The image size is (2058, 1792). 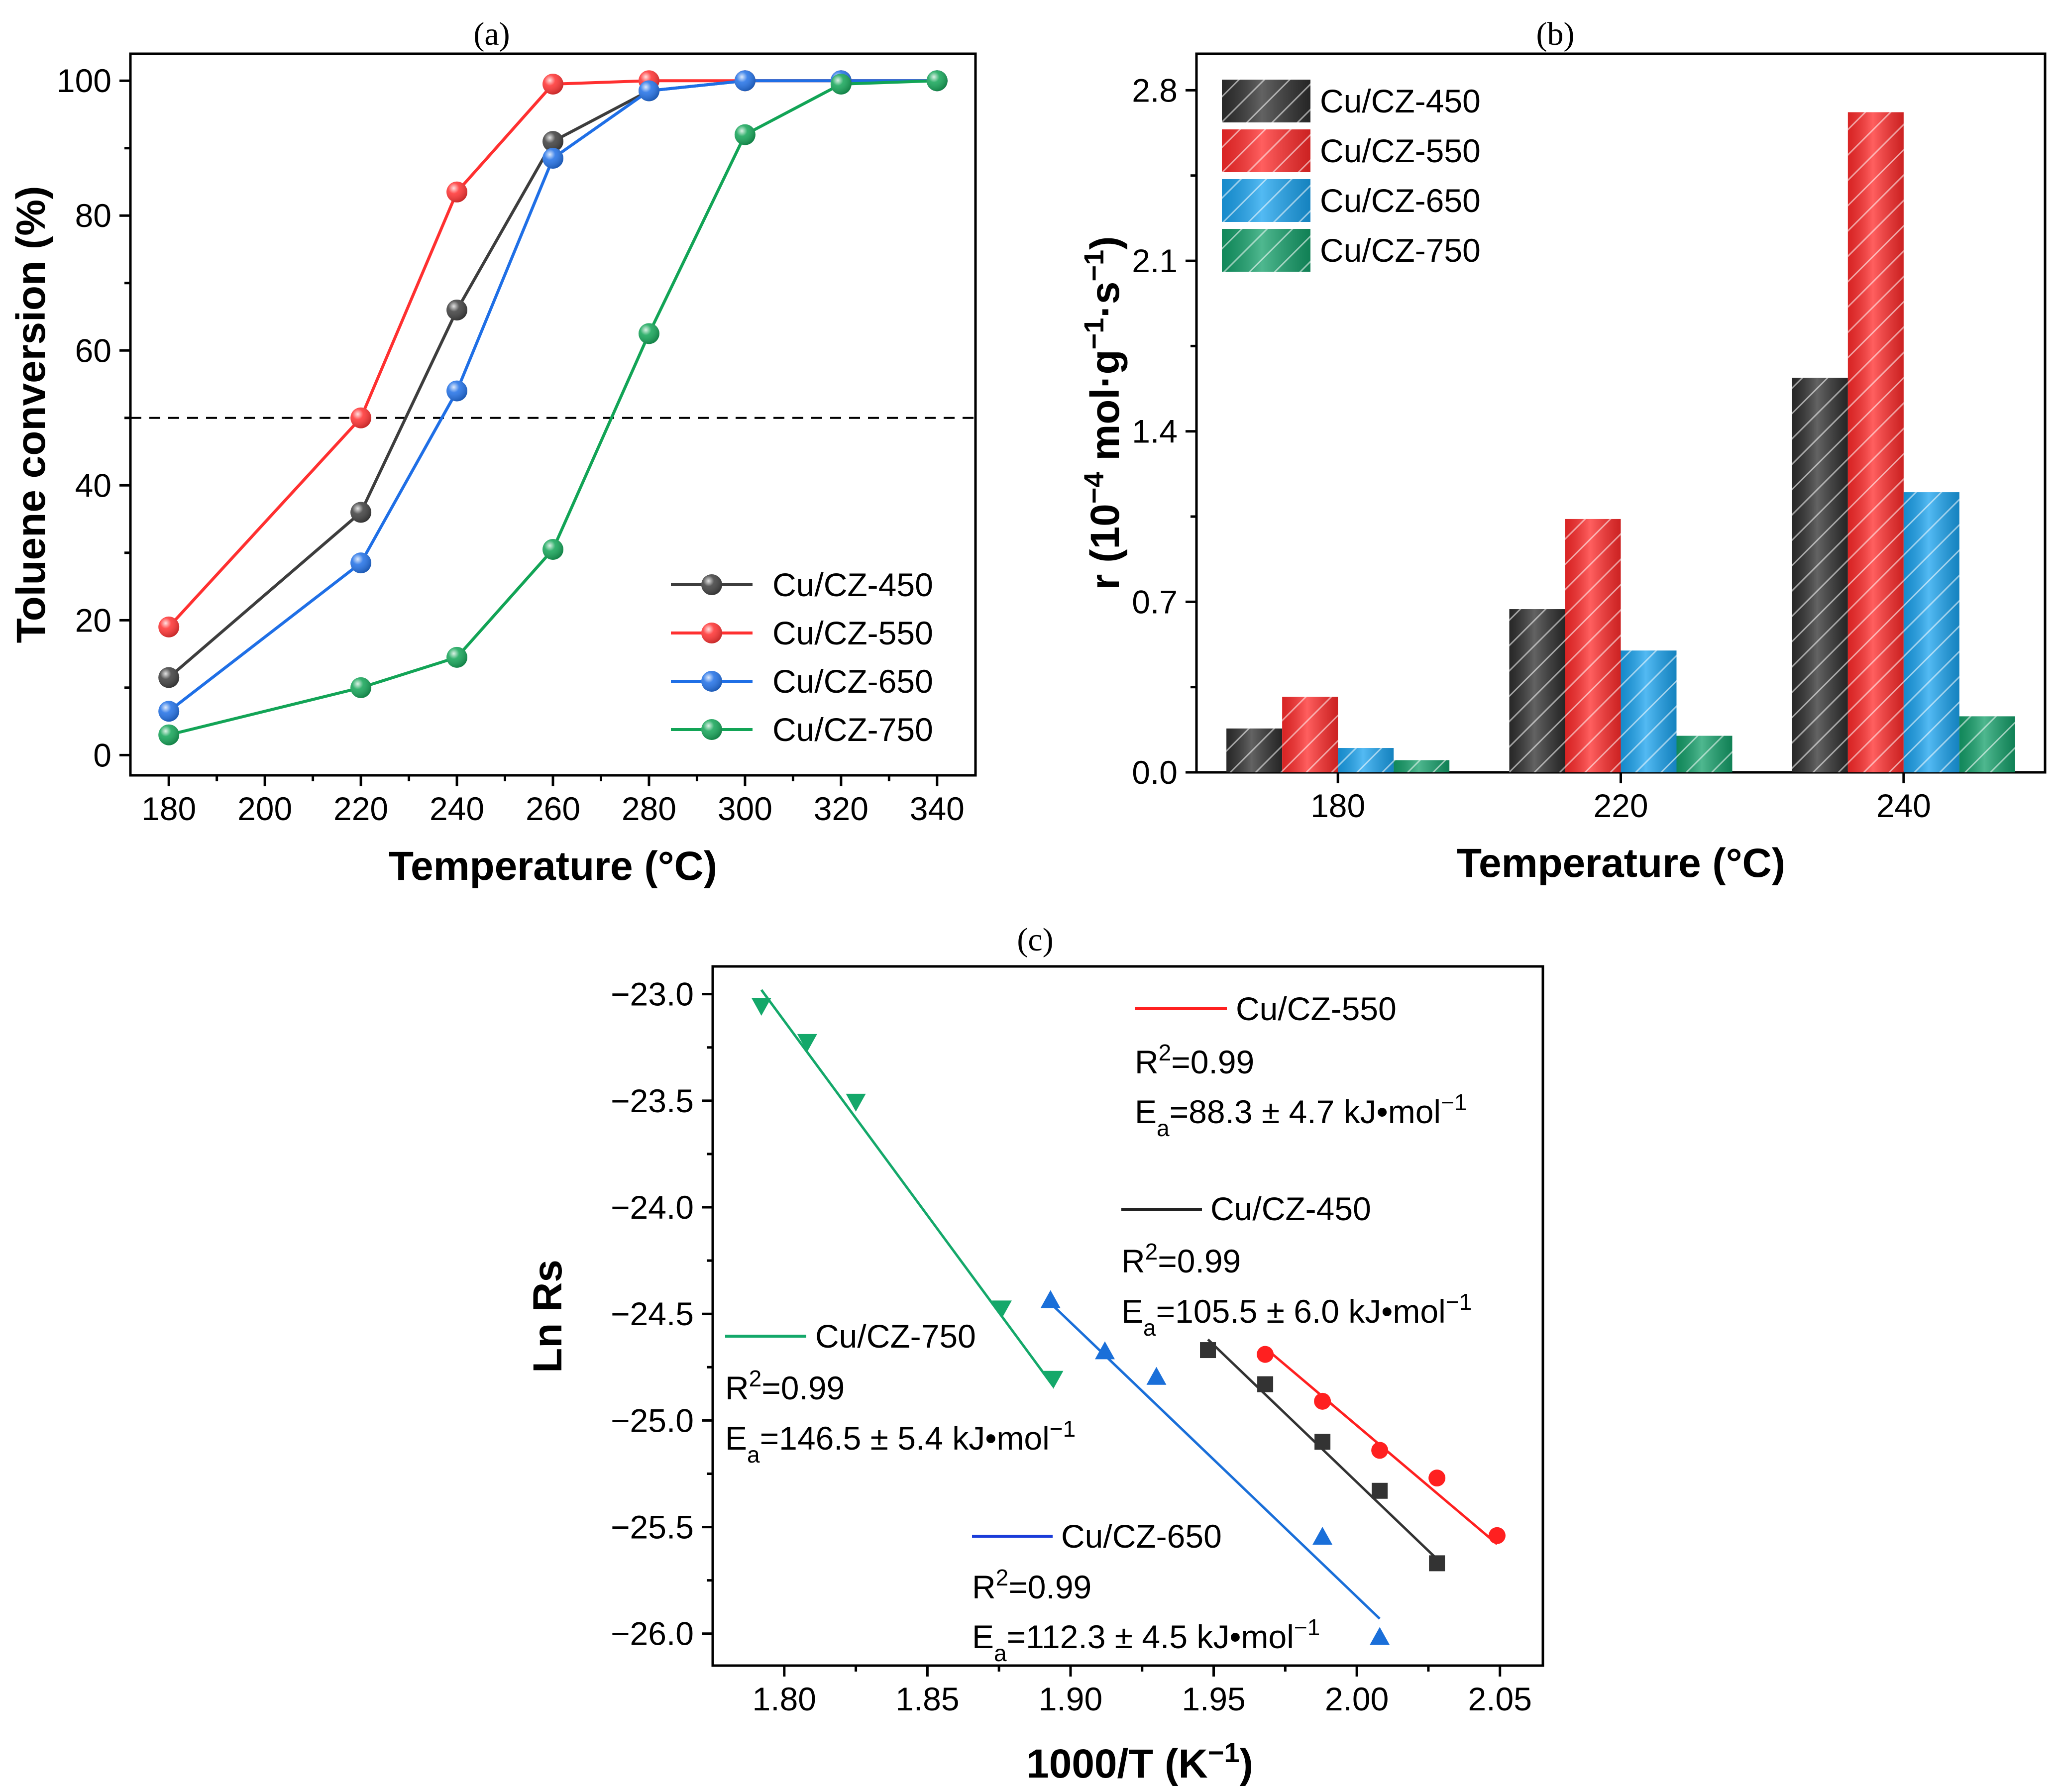 What do you see at coordinates (1246, 1764) in the screenshot?
I see `x-axis-title-c-part2: )` at bounding box center [1246, 1764].